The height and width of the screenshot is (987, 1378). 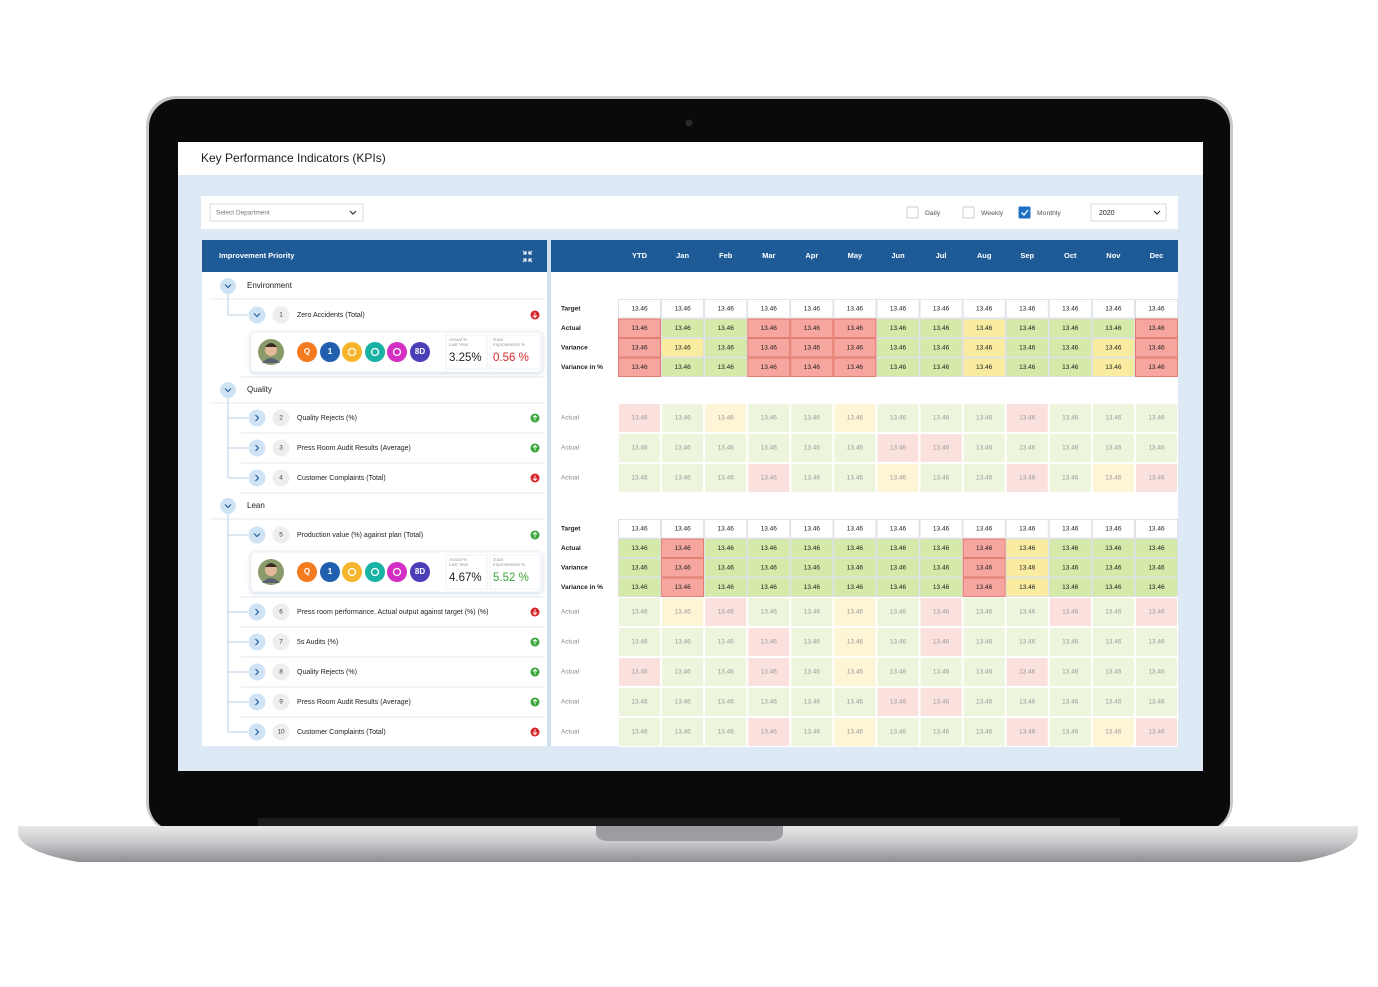 I want to click on item-name: Quality Rejects (%), so click(x=327, y=672).